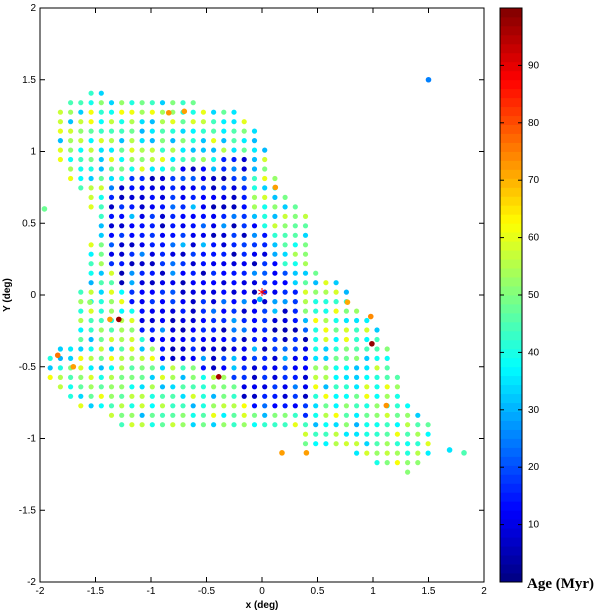 This screenshot has width=600, height=611. What do you see at coordinates (31, 439) in the screenshot?
I see `y-tick-label: -1` at bounding box center [31, 439].